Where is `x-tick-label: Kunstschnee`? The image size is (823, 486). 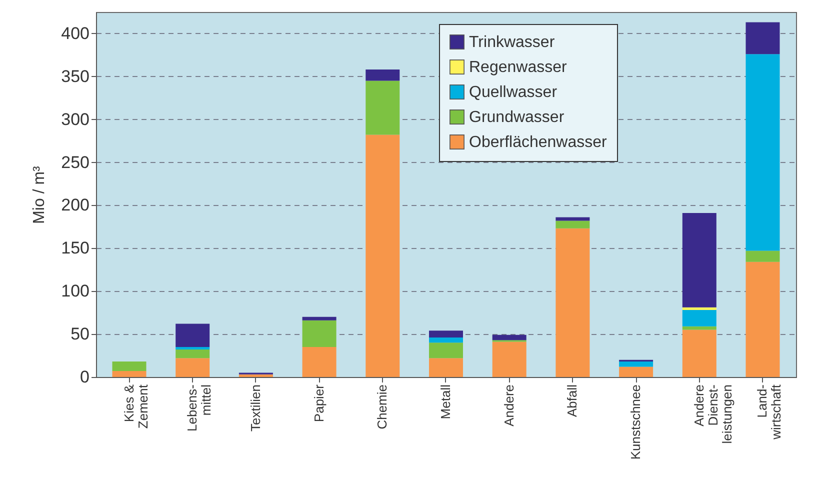 x-tick-label: Kunstschnee is located at coordinates (636, 422).